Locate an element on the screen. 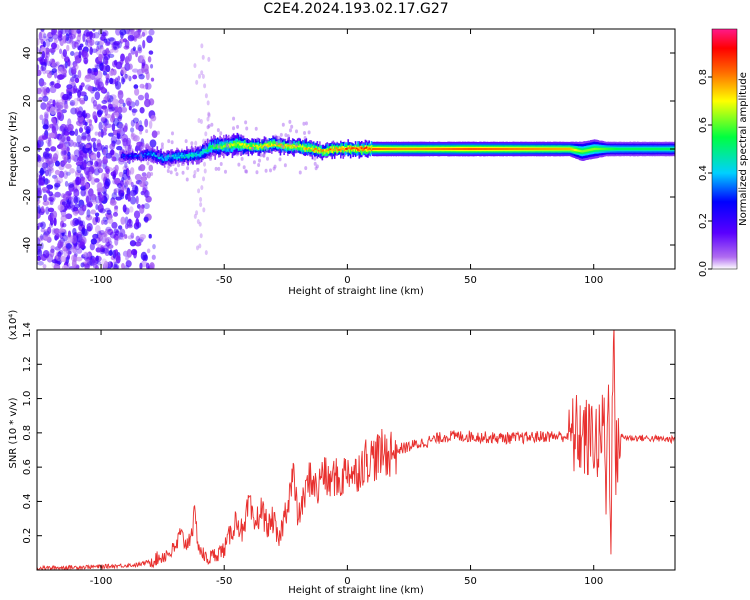 The width and height of the screenshot is (750, 600). colorbar-tick-label: 0.4 is located at coordinates (703, 173).